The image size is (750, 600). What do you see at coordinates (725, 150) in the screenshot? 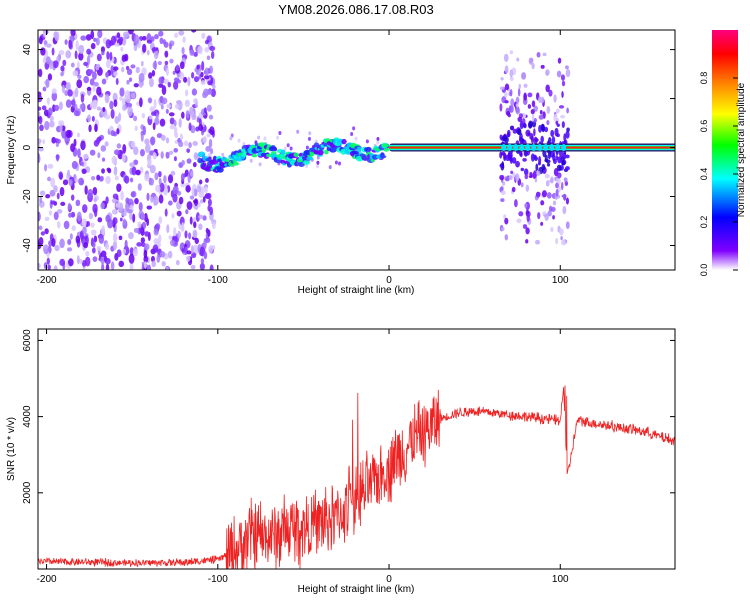
I see `colorbar-gradient` at bounding box center [725, 150].